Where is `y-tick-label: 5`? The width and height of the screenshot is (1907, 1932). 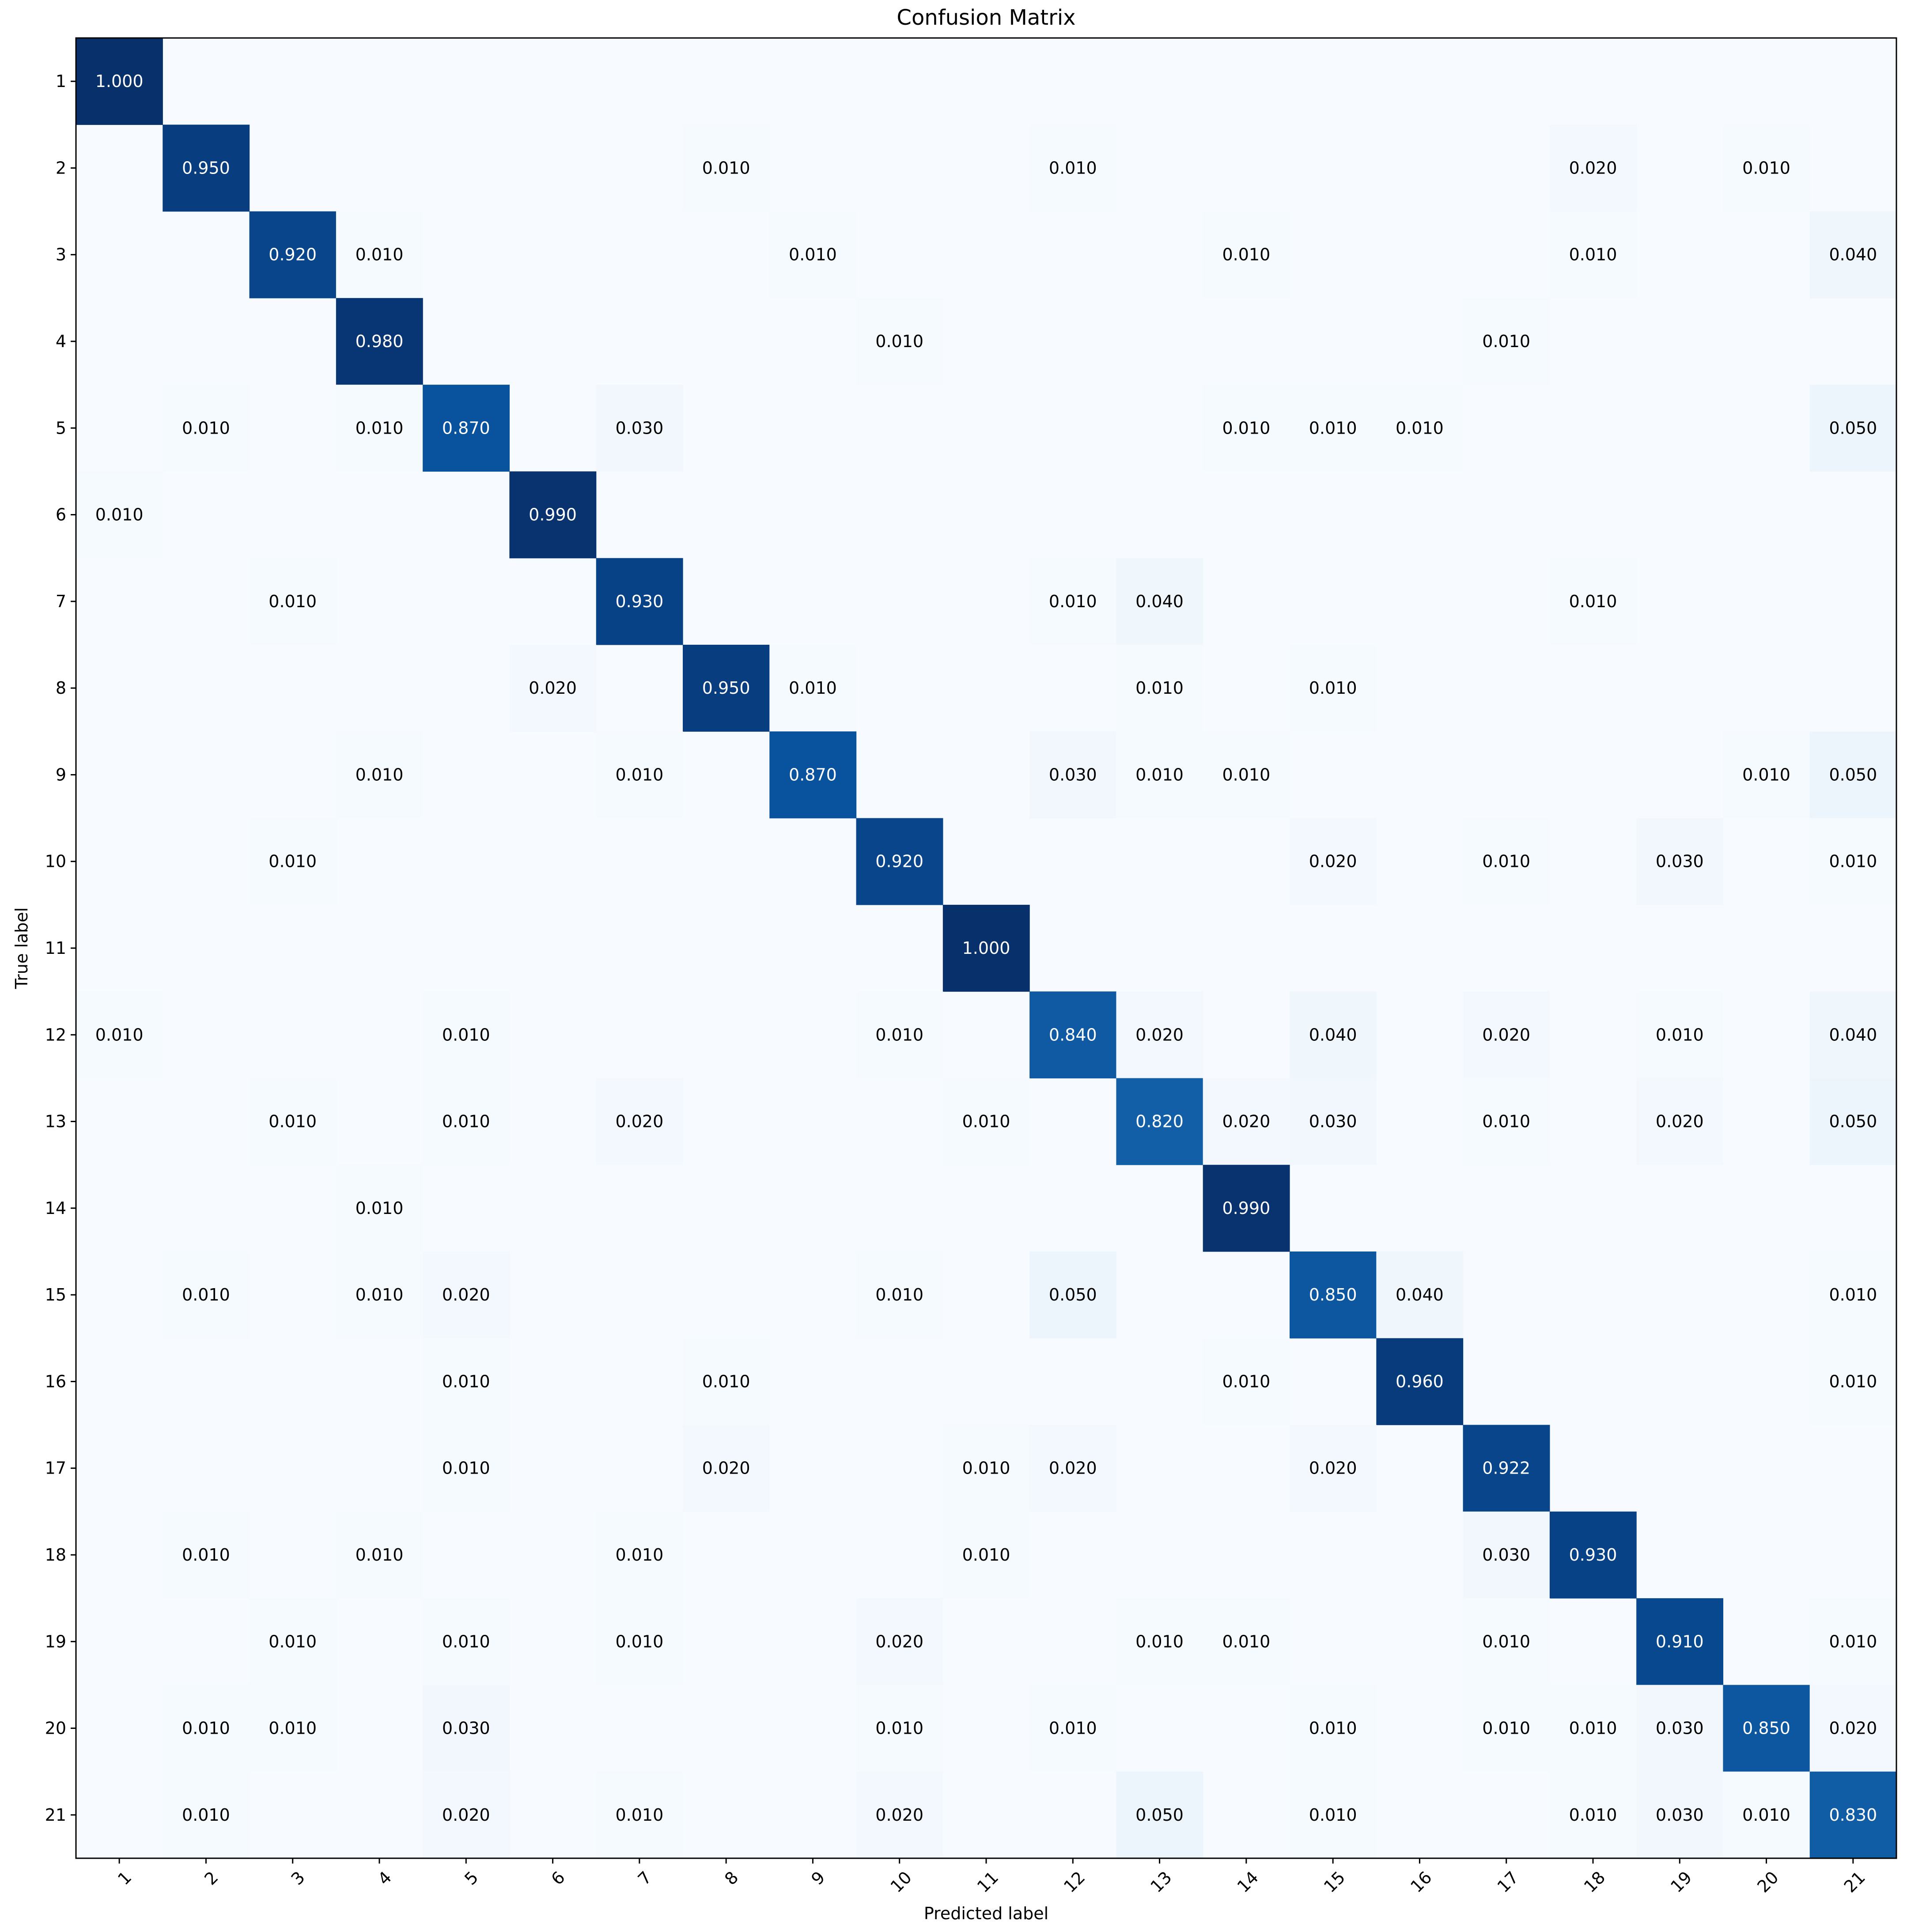
y-tick-label: 5 is located at coordinates (61, 428).